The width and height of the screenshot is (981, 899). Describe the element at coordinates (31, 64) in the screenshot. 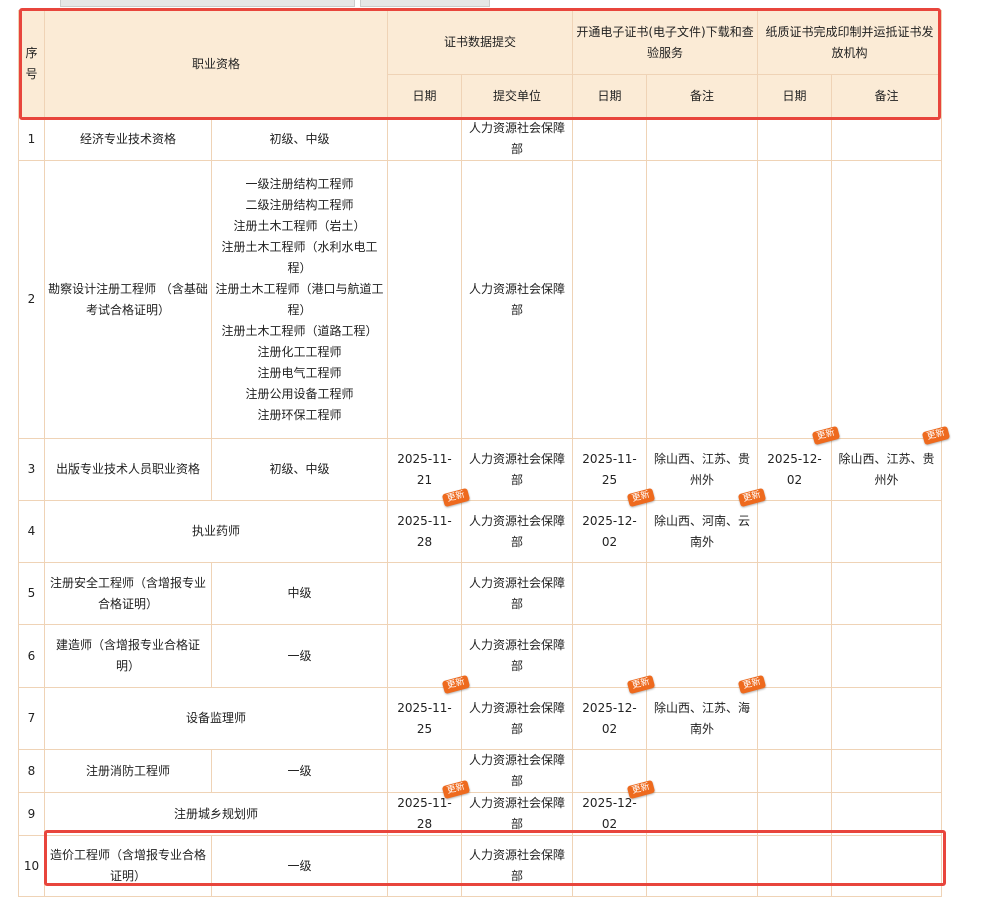

I see `header-seq: 序号` at that location.